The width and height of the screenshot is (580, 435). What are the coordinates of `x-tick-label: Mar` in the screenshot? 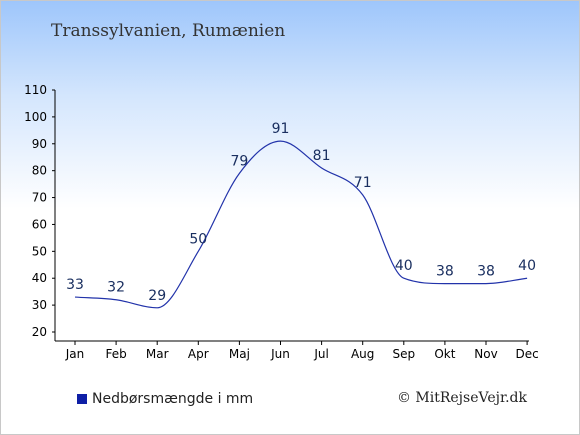 It's located at (157, 354).